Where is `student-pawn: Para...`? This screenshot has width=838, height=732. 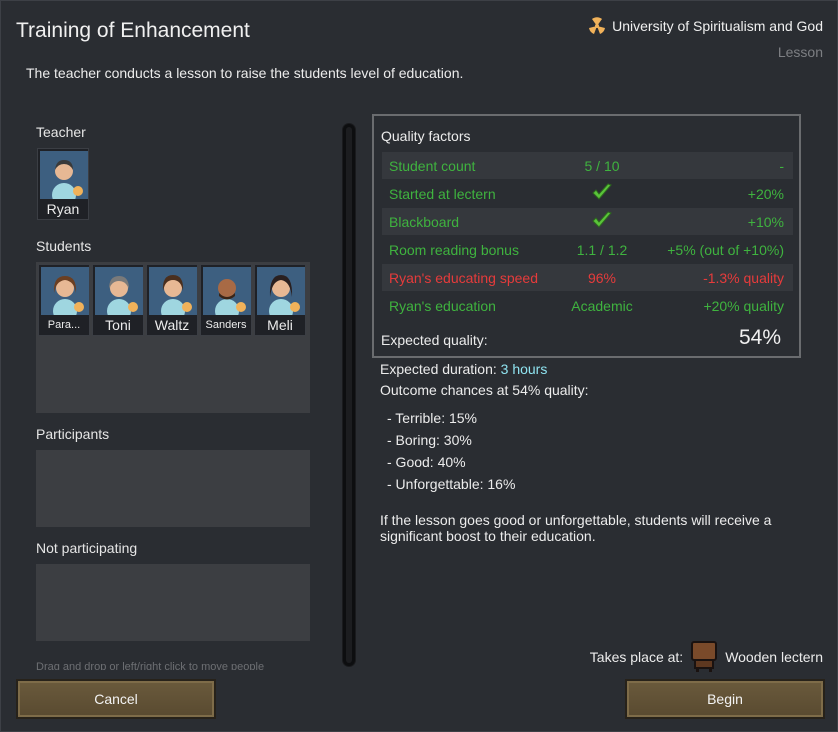 student-pawn: Para... is located at coordinates (64, 300).